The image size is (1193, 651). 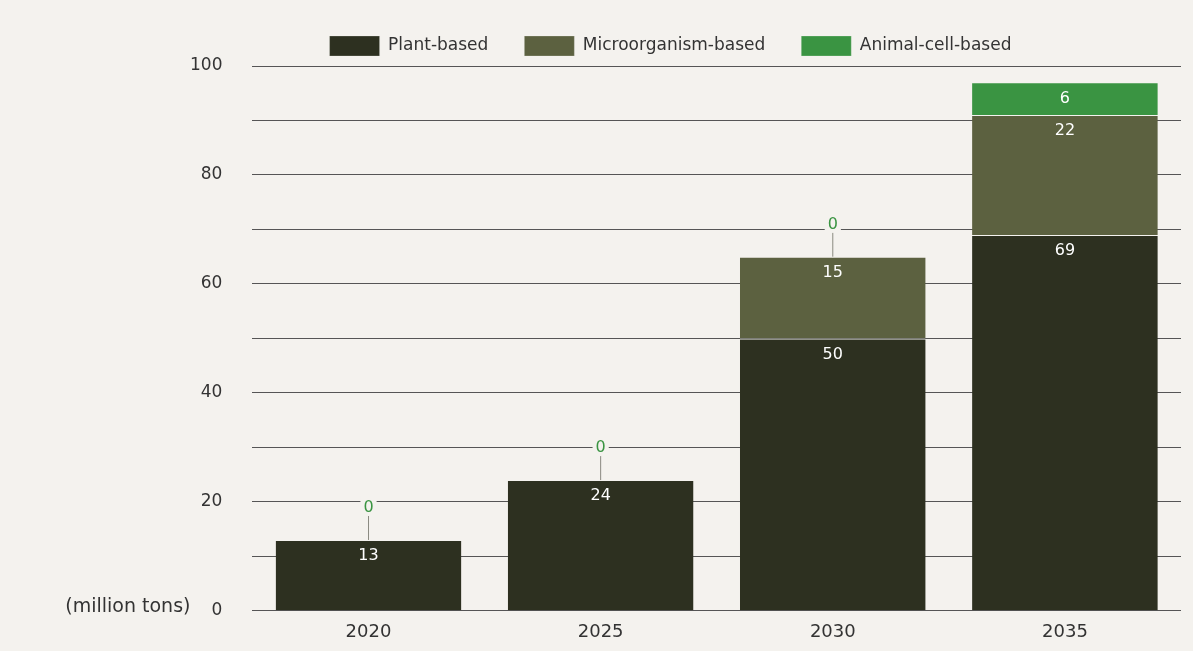 I want to click on y-tick-label: 80, so click(x=211, y=173).